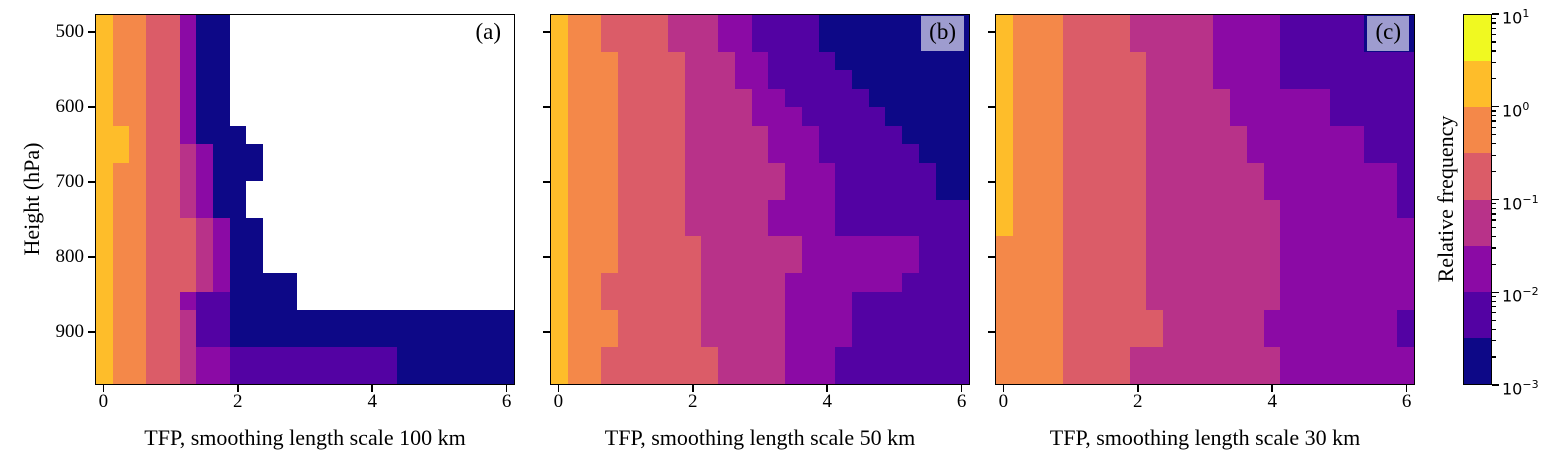 This screenshot has height=468, width=1547. Describe the element at coordinates (1477, 314) in the screenshot. I see `colorbar-band` at that location.